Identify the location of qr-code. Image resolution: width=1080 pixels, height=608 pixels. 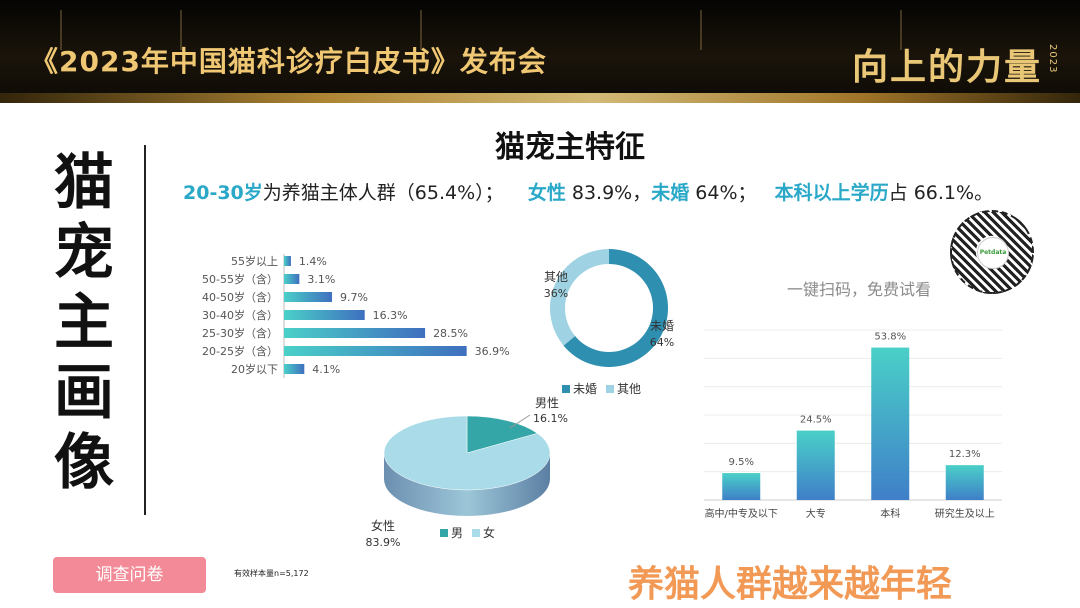
(992, 252).